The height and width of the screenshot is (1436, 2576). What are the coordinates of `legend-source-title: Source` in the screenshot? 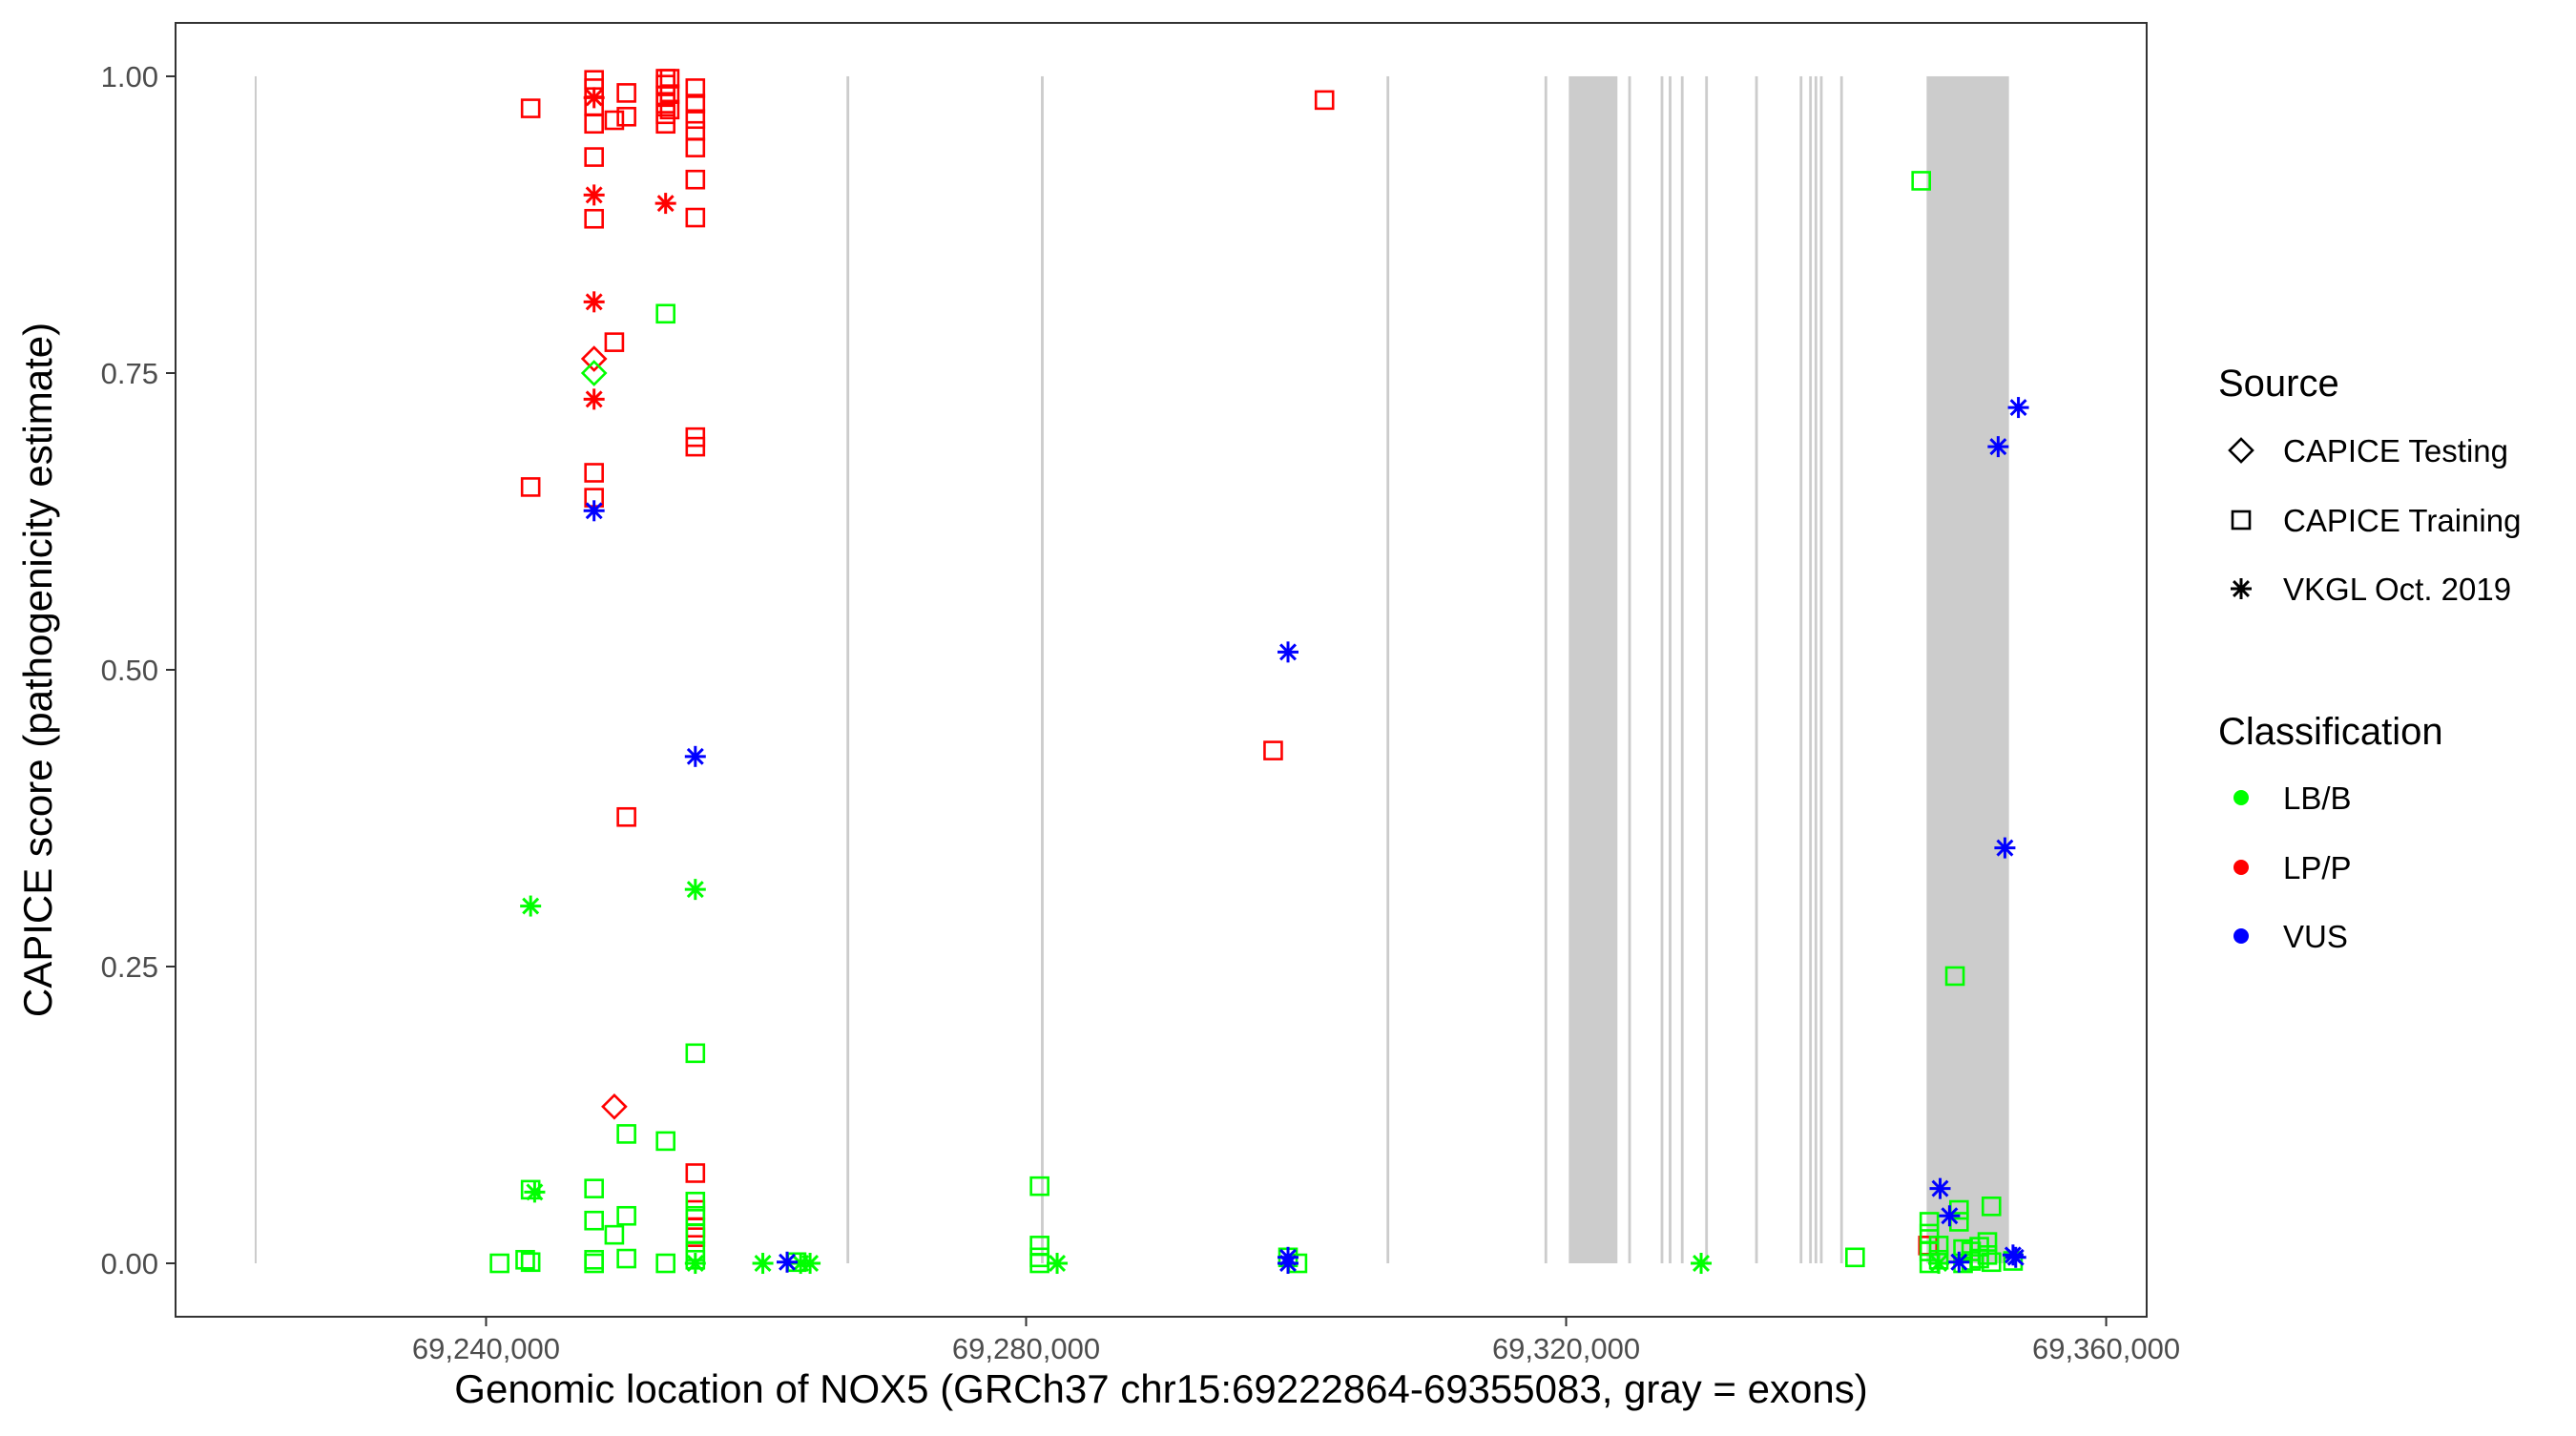 It's located at (2278, 384).